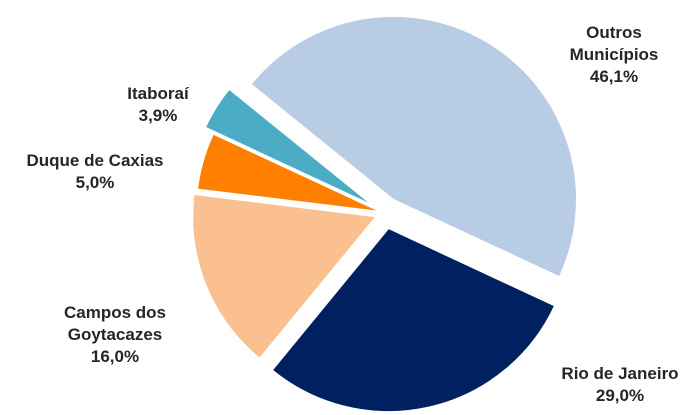 This screenshot has width=691, height=415. I want to click on category-label: Campos dos Goytacazes, so click(115, 323).